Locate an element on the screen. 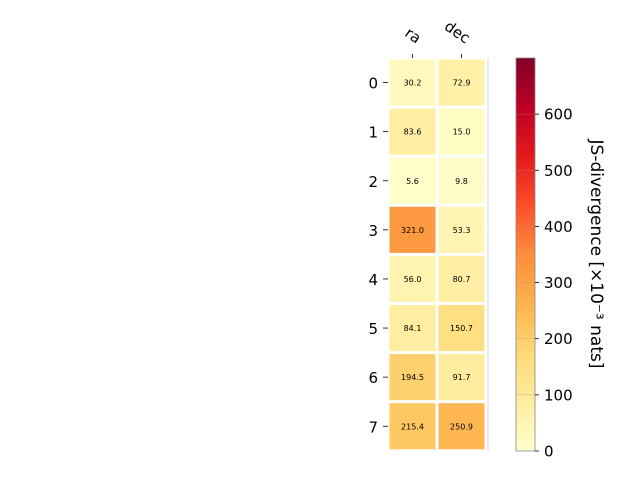  heatmap-cell-1-dec is located at coordinates (461, 131).